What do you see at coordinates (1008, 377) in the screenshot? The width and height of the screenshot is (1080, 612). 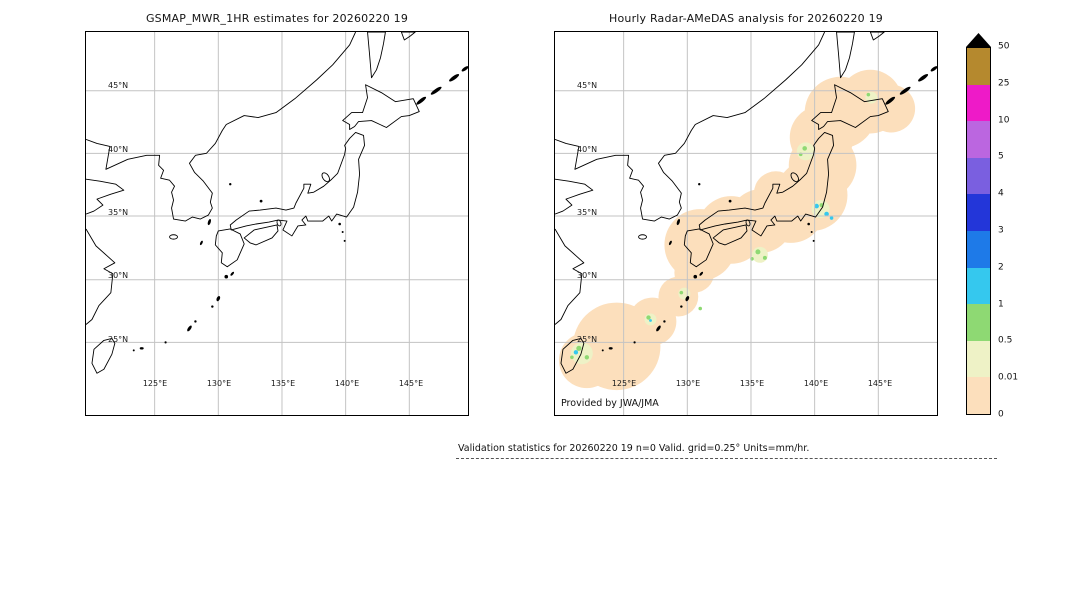 I see `colorbar-tick-label: 0.01` at bounding box center [1008, 377].